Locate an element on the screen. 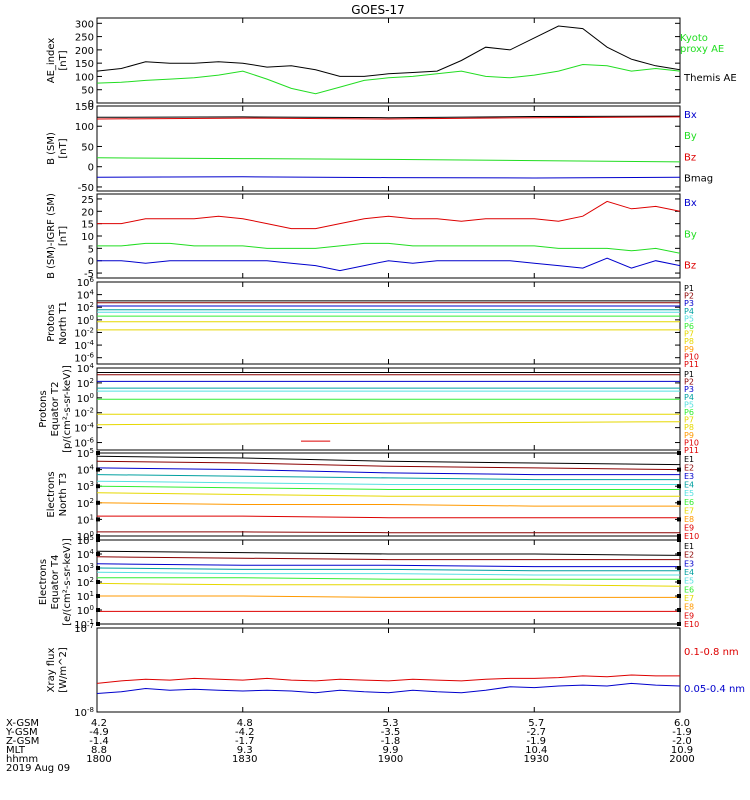 The height and width of the screenshot is (800, 750). legend-p6: P6 is located at coordinates (689, 326).